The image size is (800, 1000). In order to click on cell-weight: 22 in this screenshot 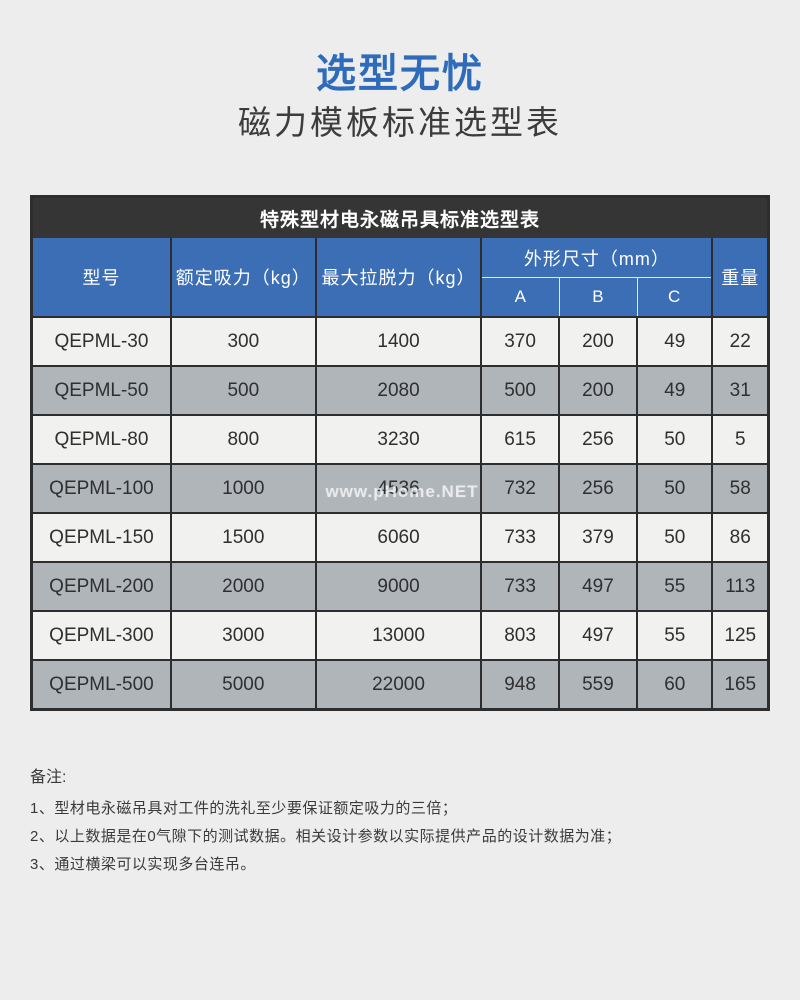, I will do `click(738, 342)`.